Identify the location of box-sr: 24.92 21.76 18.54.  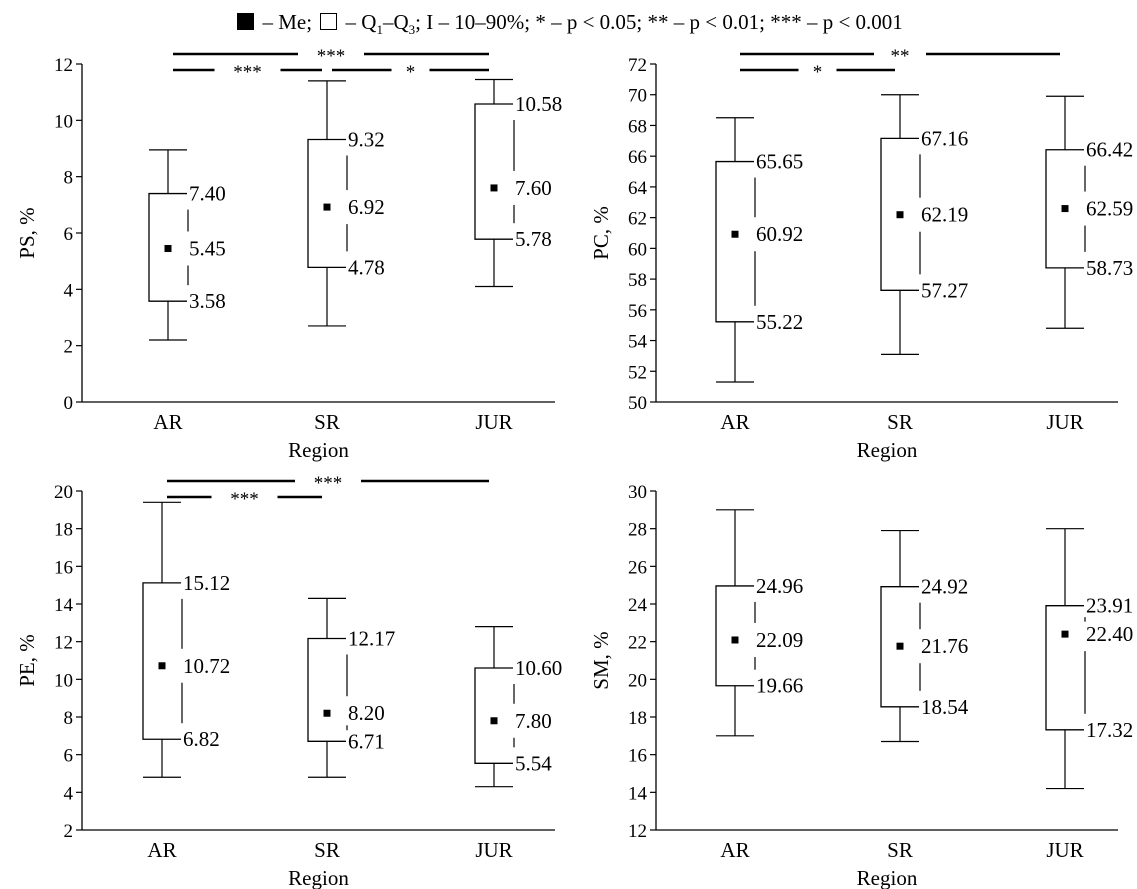
(924, 636).